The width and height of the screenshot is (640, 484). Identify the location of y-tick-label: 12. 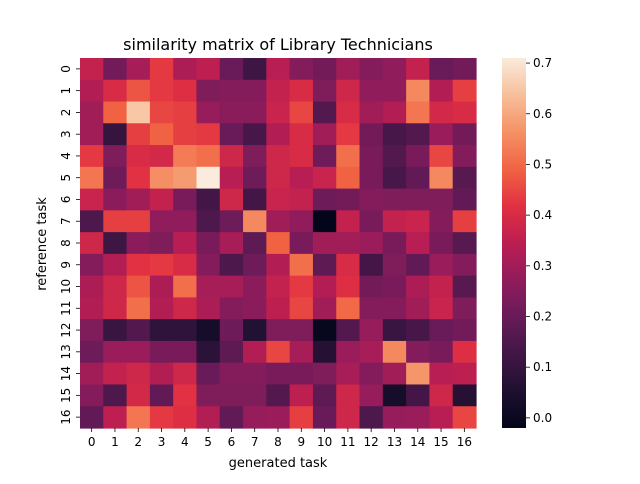
(66, 329).